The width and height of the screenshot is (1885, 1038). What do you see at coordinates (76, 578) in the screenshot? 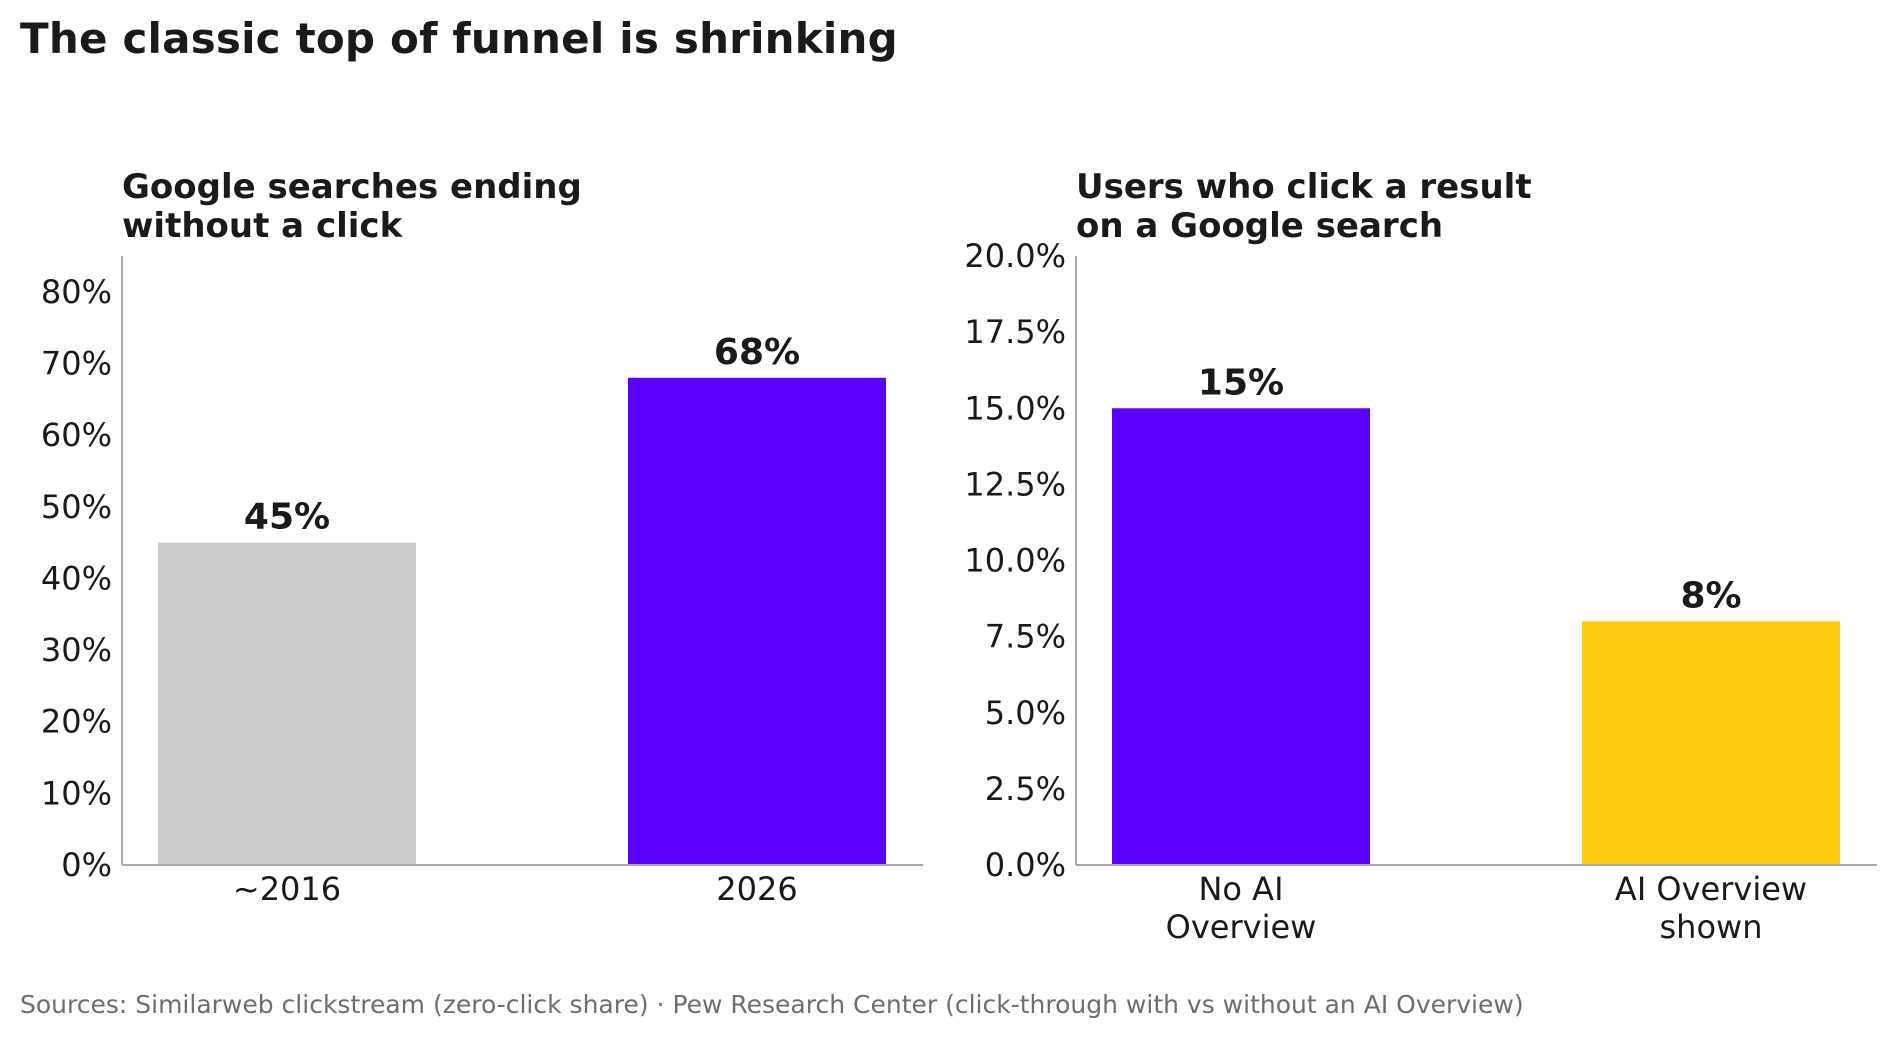
I see `y-tick-label: 40%` at bounding box center [76, 578].